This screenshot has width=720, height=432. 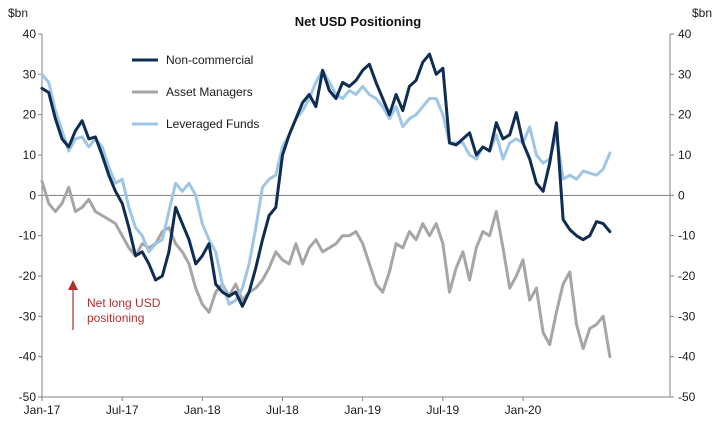 What do you see at coordinates (687, 357) in the screenshot?
I see `right-y-tick-label: -40` at bounding box center [687, 357].